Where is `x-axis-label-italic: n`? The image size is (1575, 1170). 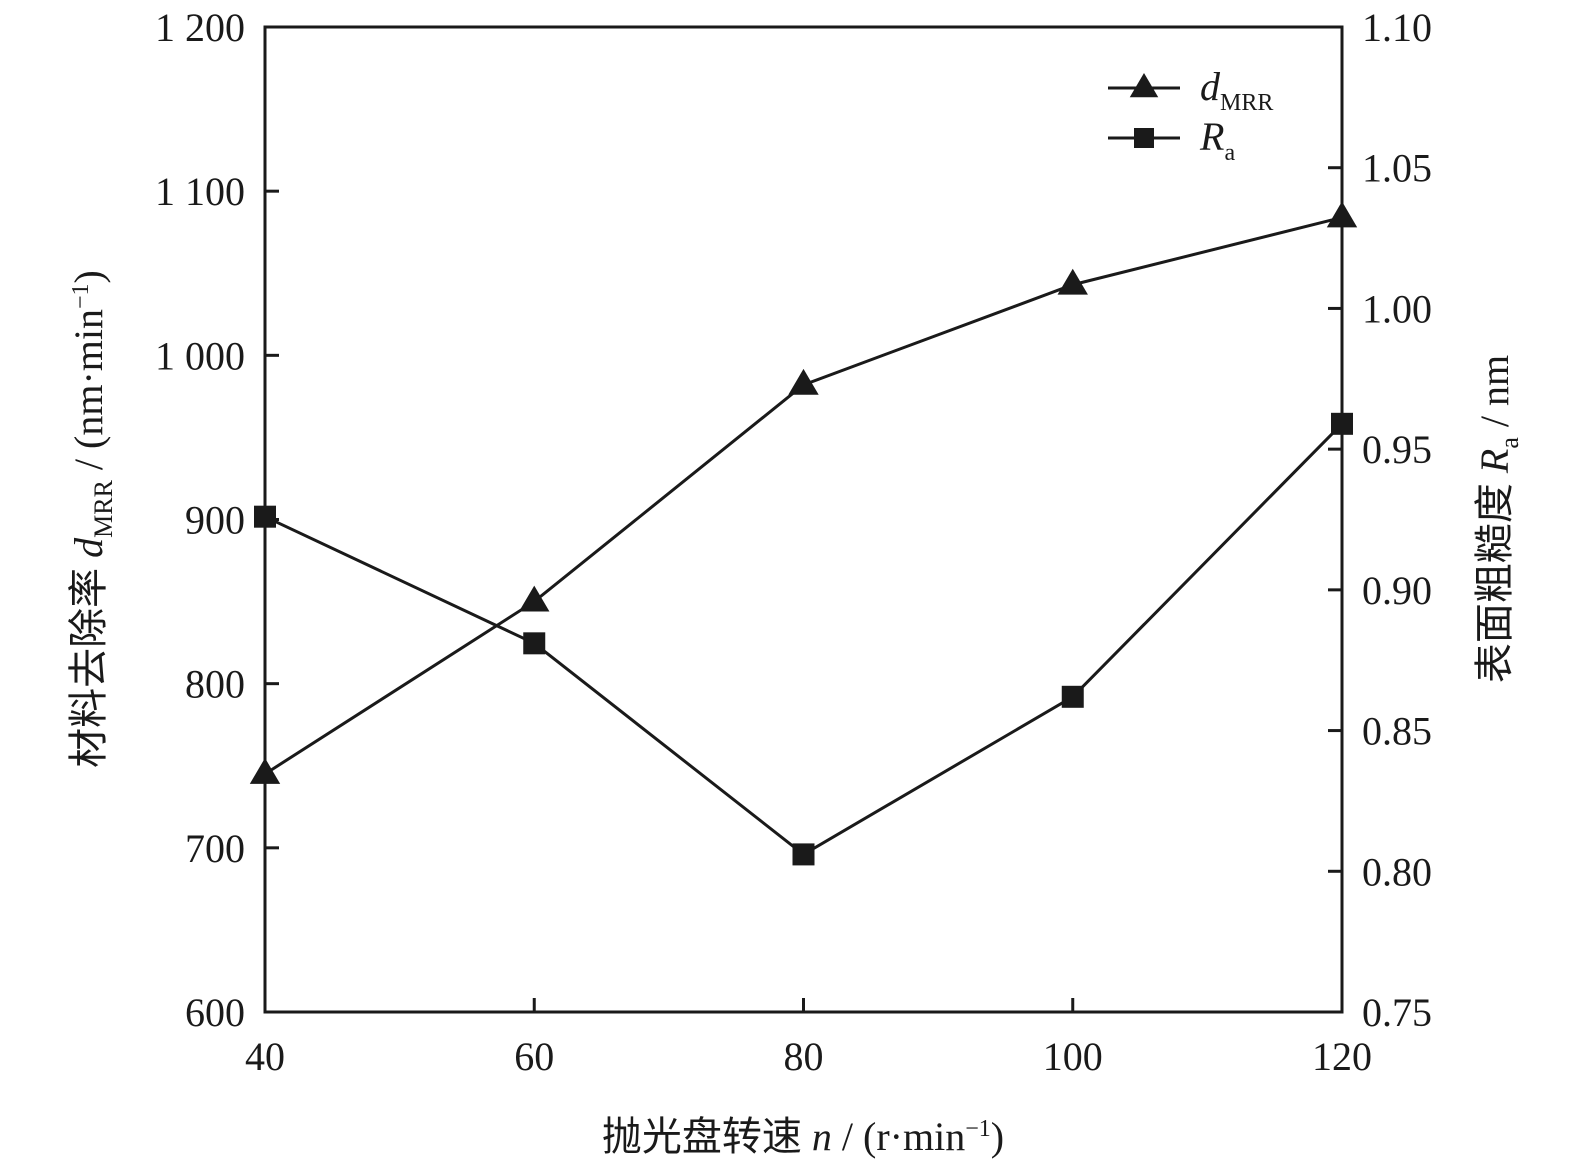
x-axis-label-italic: n is located at coordinates (822, 1136).